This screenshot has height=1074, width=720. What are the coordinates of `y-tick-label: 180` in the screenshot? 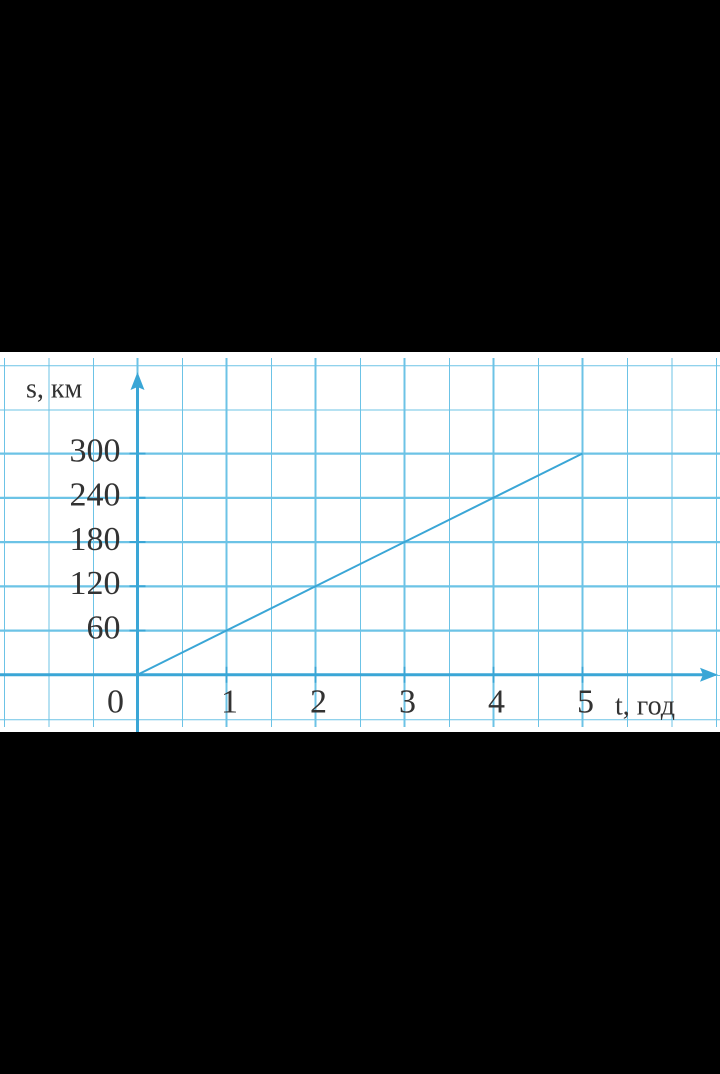 It's located at (95, 539).